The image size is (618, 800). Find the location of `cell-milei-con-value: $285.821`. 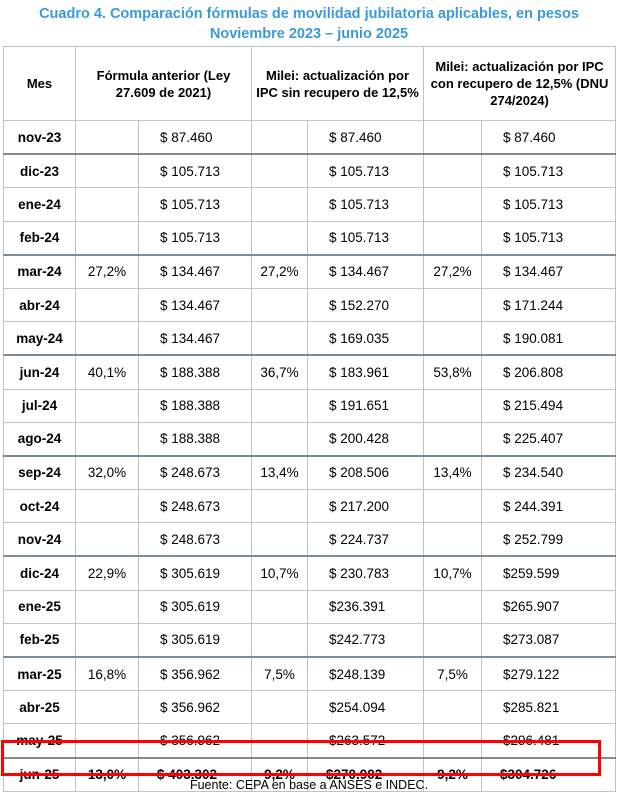

cell-milei-con-value: $285.821 is located at coordinates (549, 707).